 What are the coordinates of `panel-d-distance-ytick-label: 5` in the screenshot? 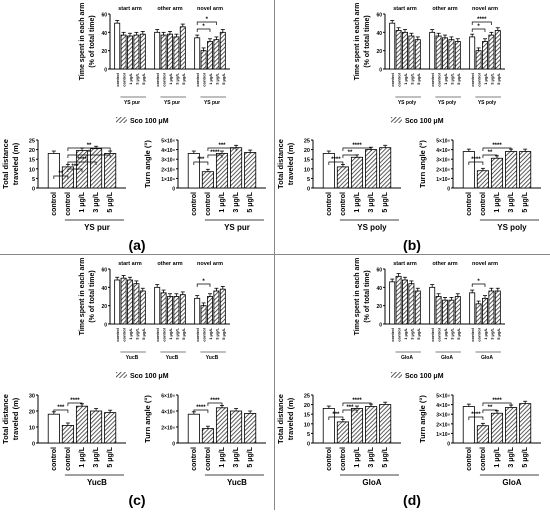 It's located at (308, 435).